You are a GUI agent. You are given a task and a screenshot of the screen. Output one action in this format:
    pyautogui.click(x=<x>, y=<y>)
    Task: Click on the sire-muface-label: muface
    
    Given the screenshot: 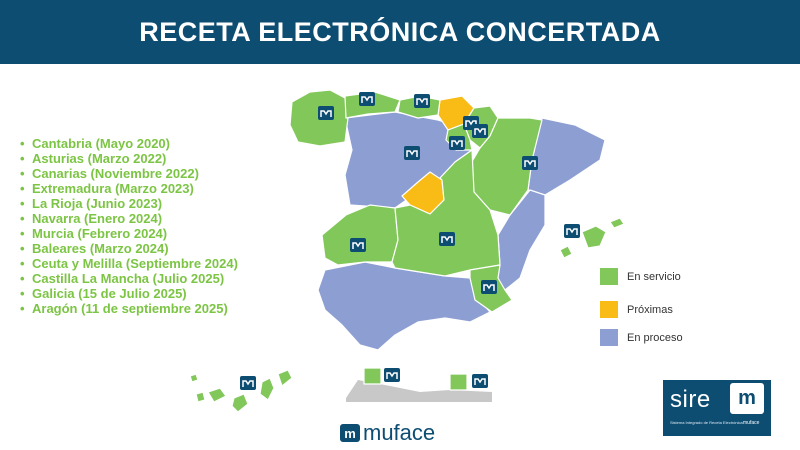 What is the action you would take?
    pyautogui.click(x=751, y=423)
    